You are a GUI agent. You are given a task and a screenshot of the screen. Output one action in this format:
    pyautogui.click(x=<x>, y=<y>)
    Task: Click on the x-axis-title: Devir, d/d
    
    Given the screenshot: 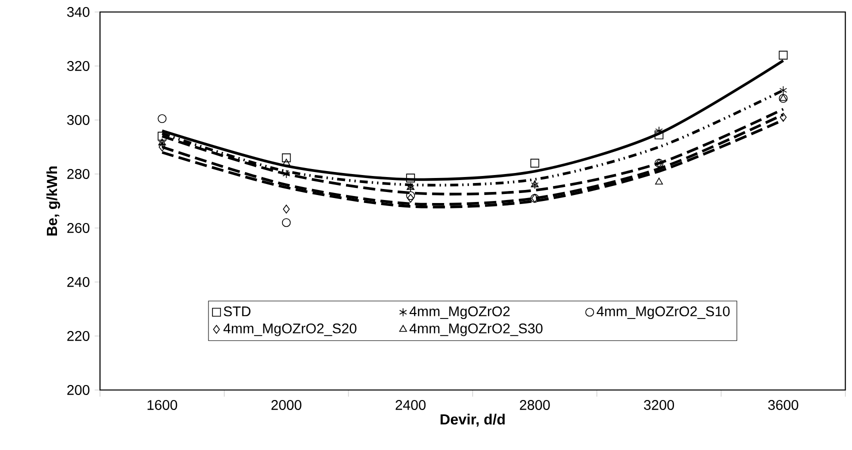 What is the action you would take?
    pyautogui.click(x=472, y=420)
    